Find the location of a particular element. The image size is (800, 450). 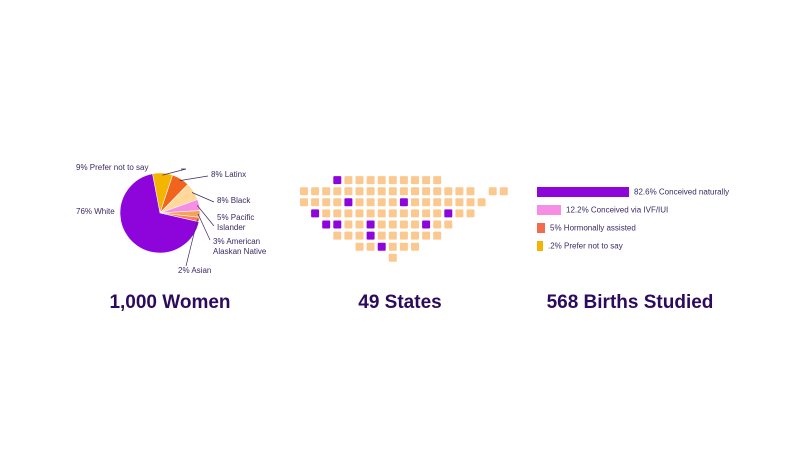

bar-label: .2% Prefer not to say is located at coordinates (585, 246).